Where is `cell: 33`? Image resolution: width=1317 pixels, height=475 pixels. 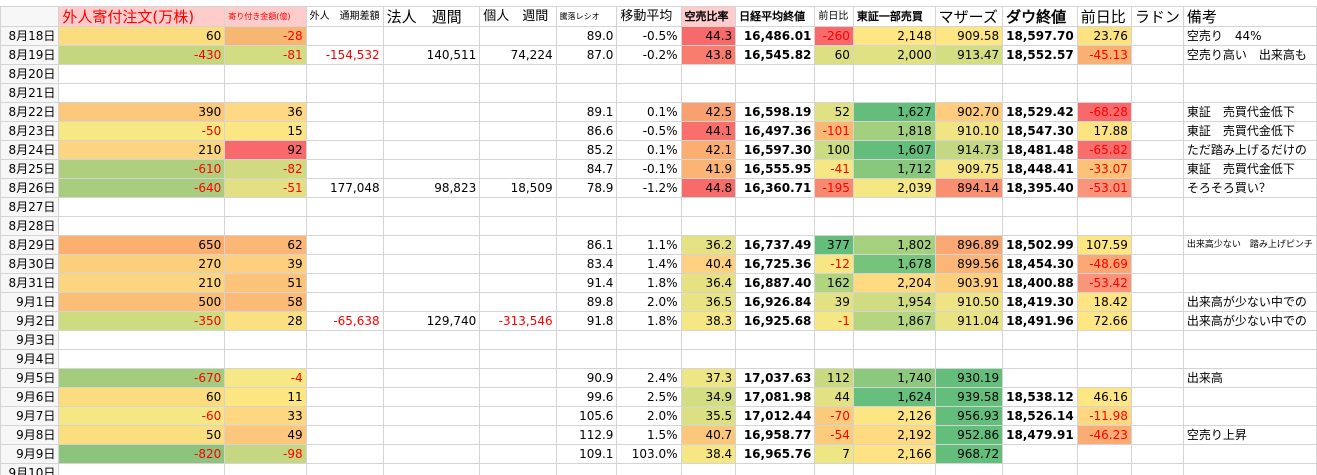 cell: 33 is located at coordinates (265, 416).